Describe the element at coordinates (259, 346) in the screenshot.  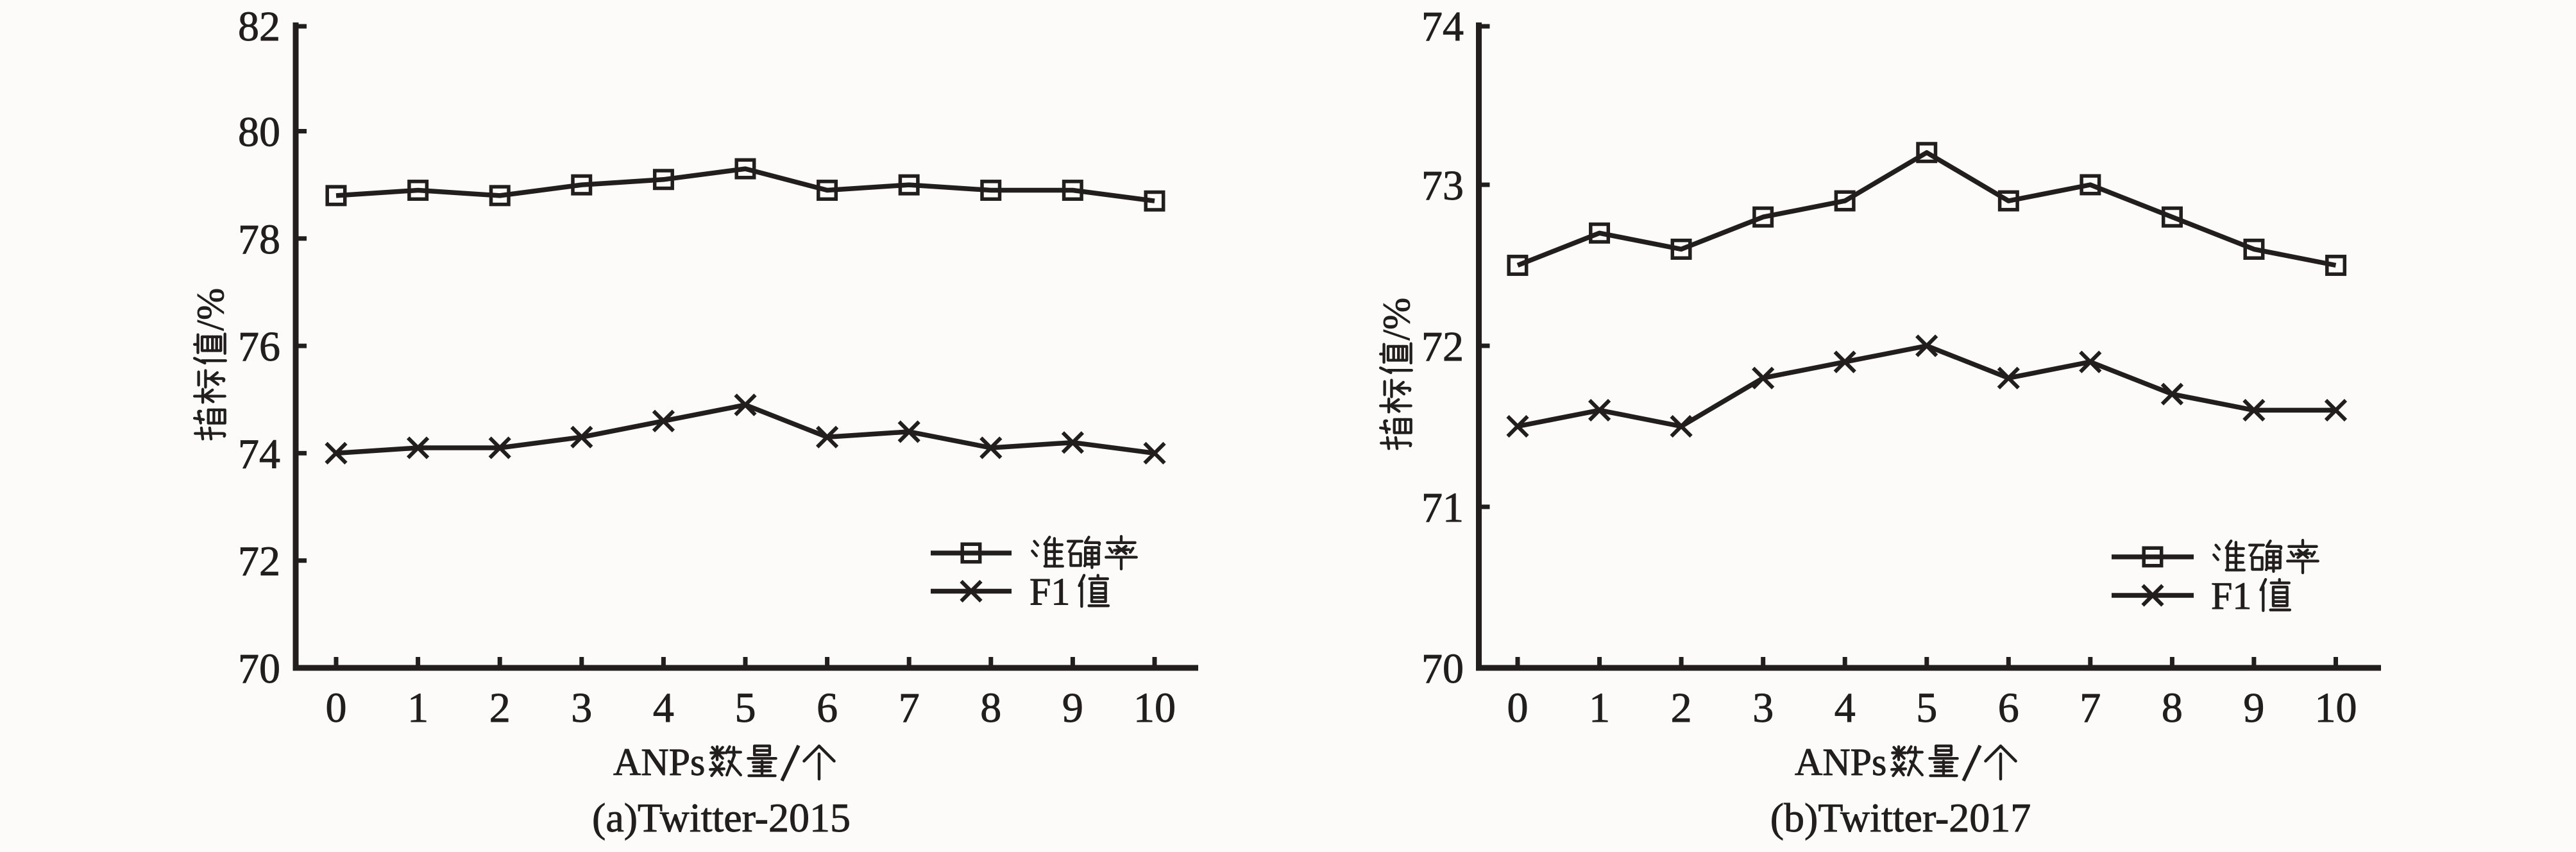
I see `svg-text: 76` at that location.